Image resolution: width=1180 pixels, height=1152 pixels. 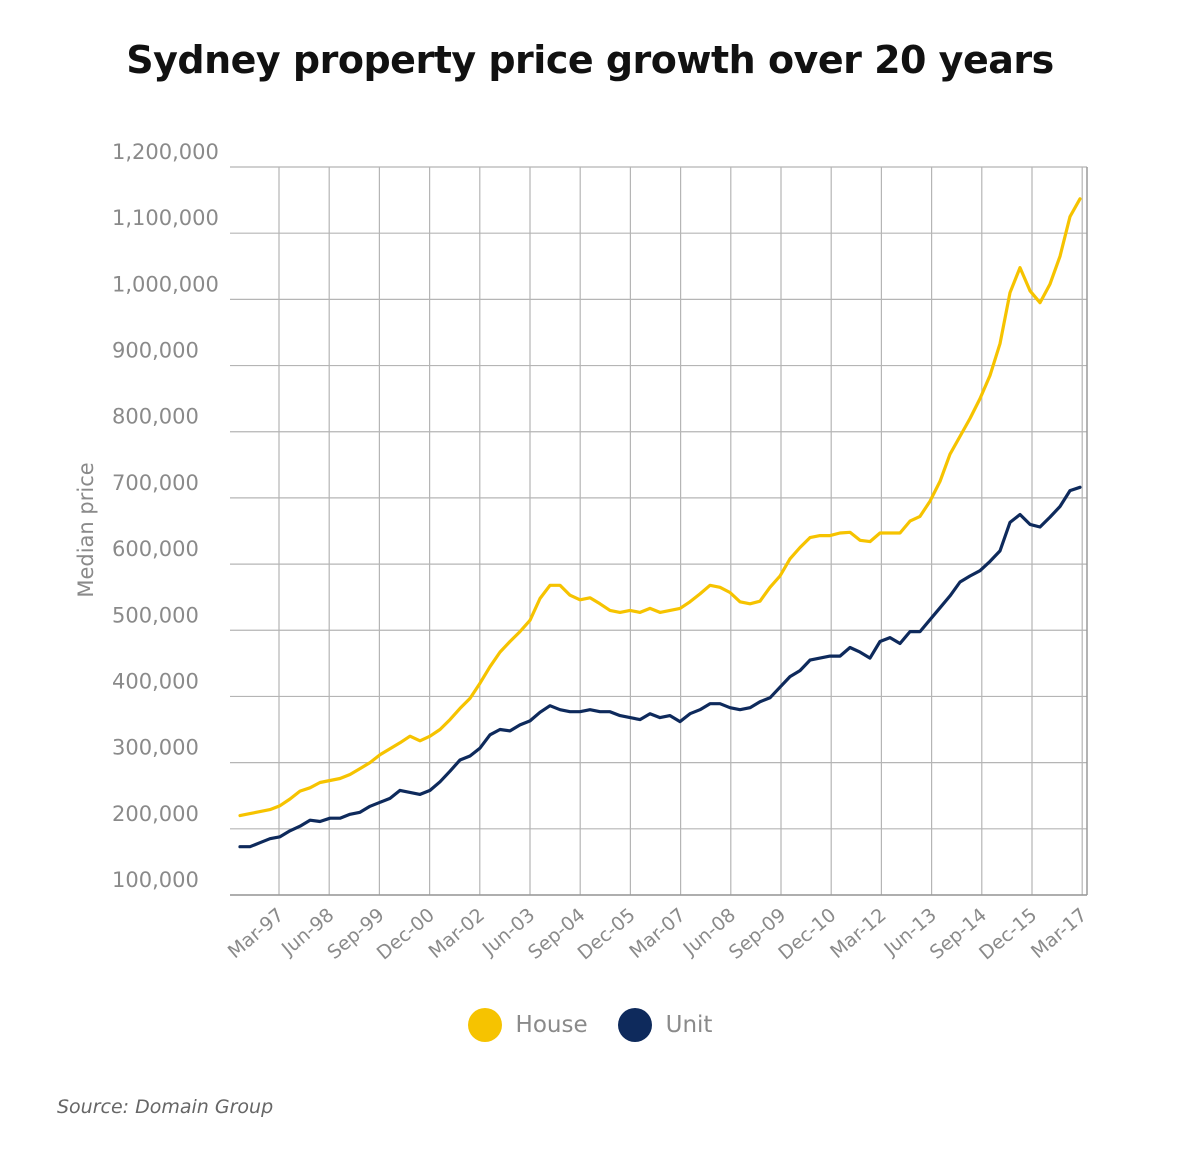 What do you see at coordinates (256, 933) in the screenshot?
I see `x-tick-label: Mar-97` at bounding box center [256, 933].